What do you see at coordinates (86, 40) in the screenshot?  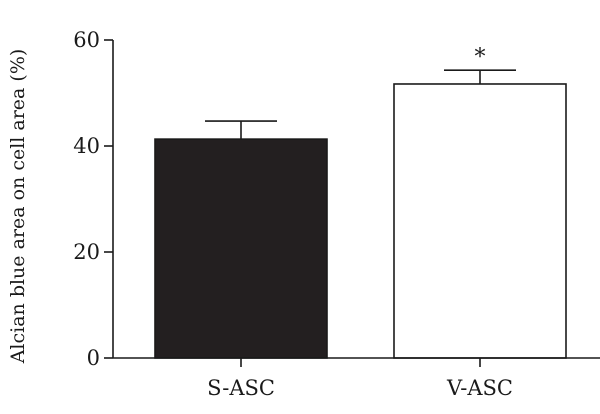 I see `y-tick-label: 60` at bounding box center [86, 40].